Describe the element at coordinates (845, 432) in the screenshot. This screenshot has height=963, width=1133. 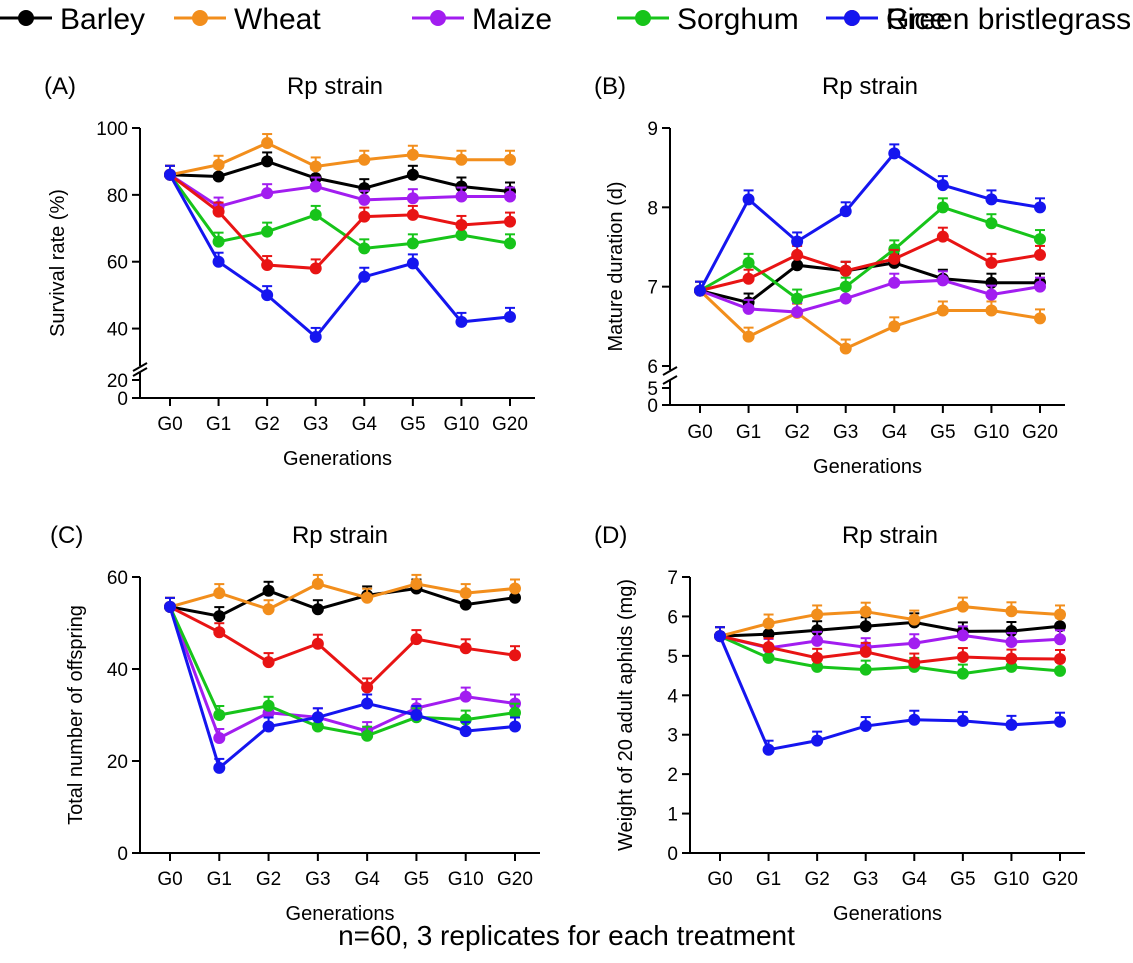
I see `x-tick-label: G3` at that location.